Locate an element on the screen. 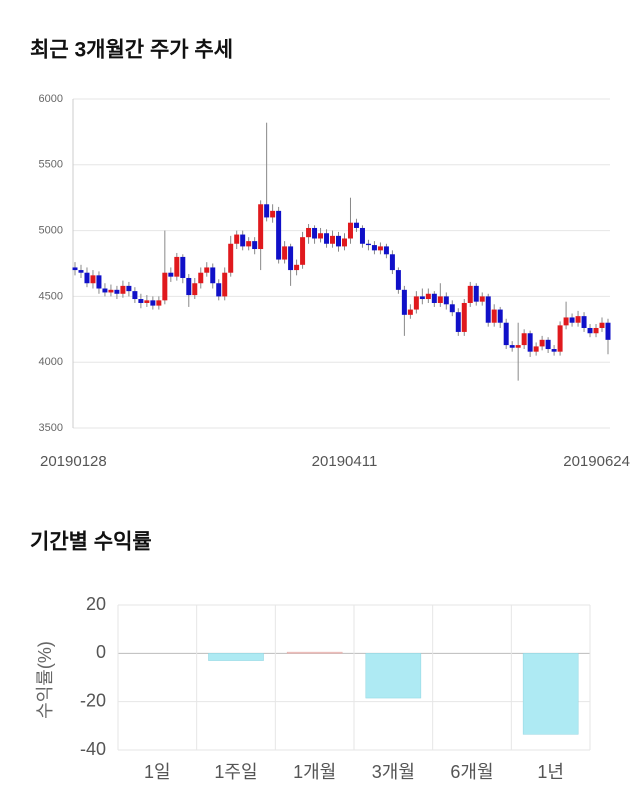 This screenshot has width=640, height=810. y-tick-label: 5000 is located at coordinates (51, 231).